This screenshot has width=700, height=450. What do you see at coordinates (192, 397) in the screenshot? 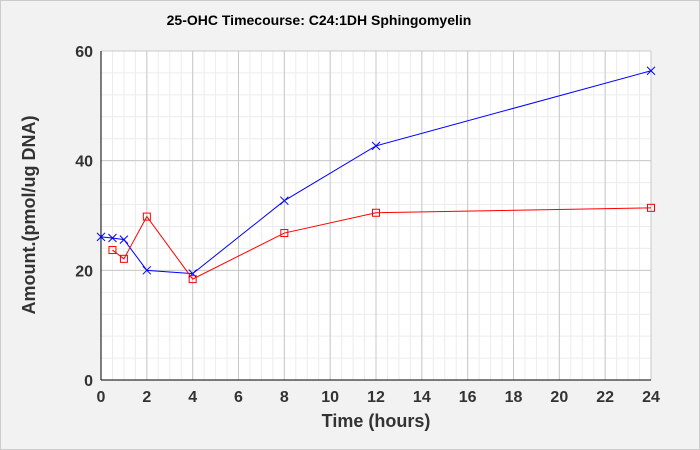
I see `x-tick-label: 4` at bounding box center [192, 397].